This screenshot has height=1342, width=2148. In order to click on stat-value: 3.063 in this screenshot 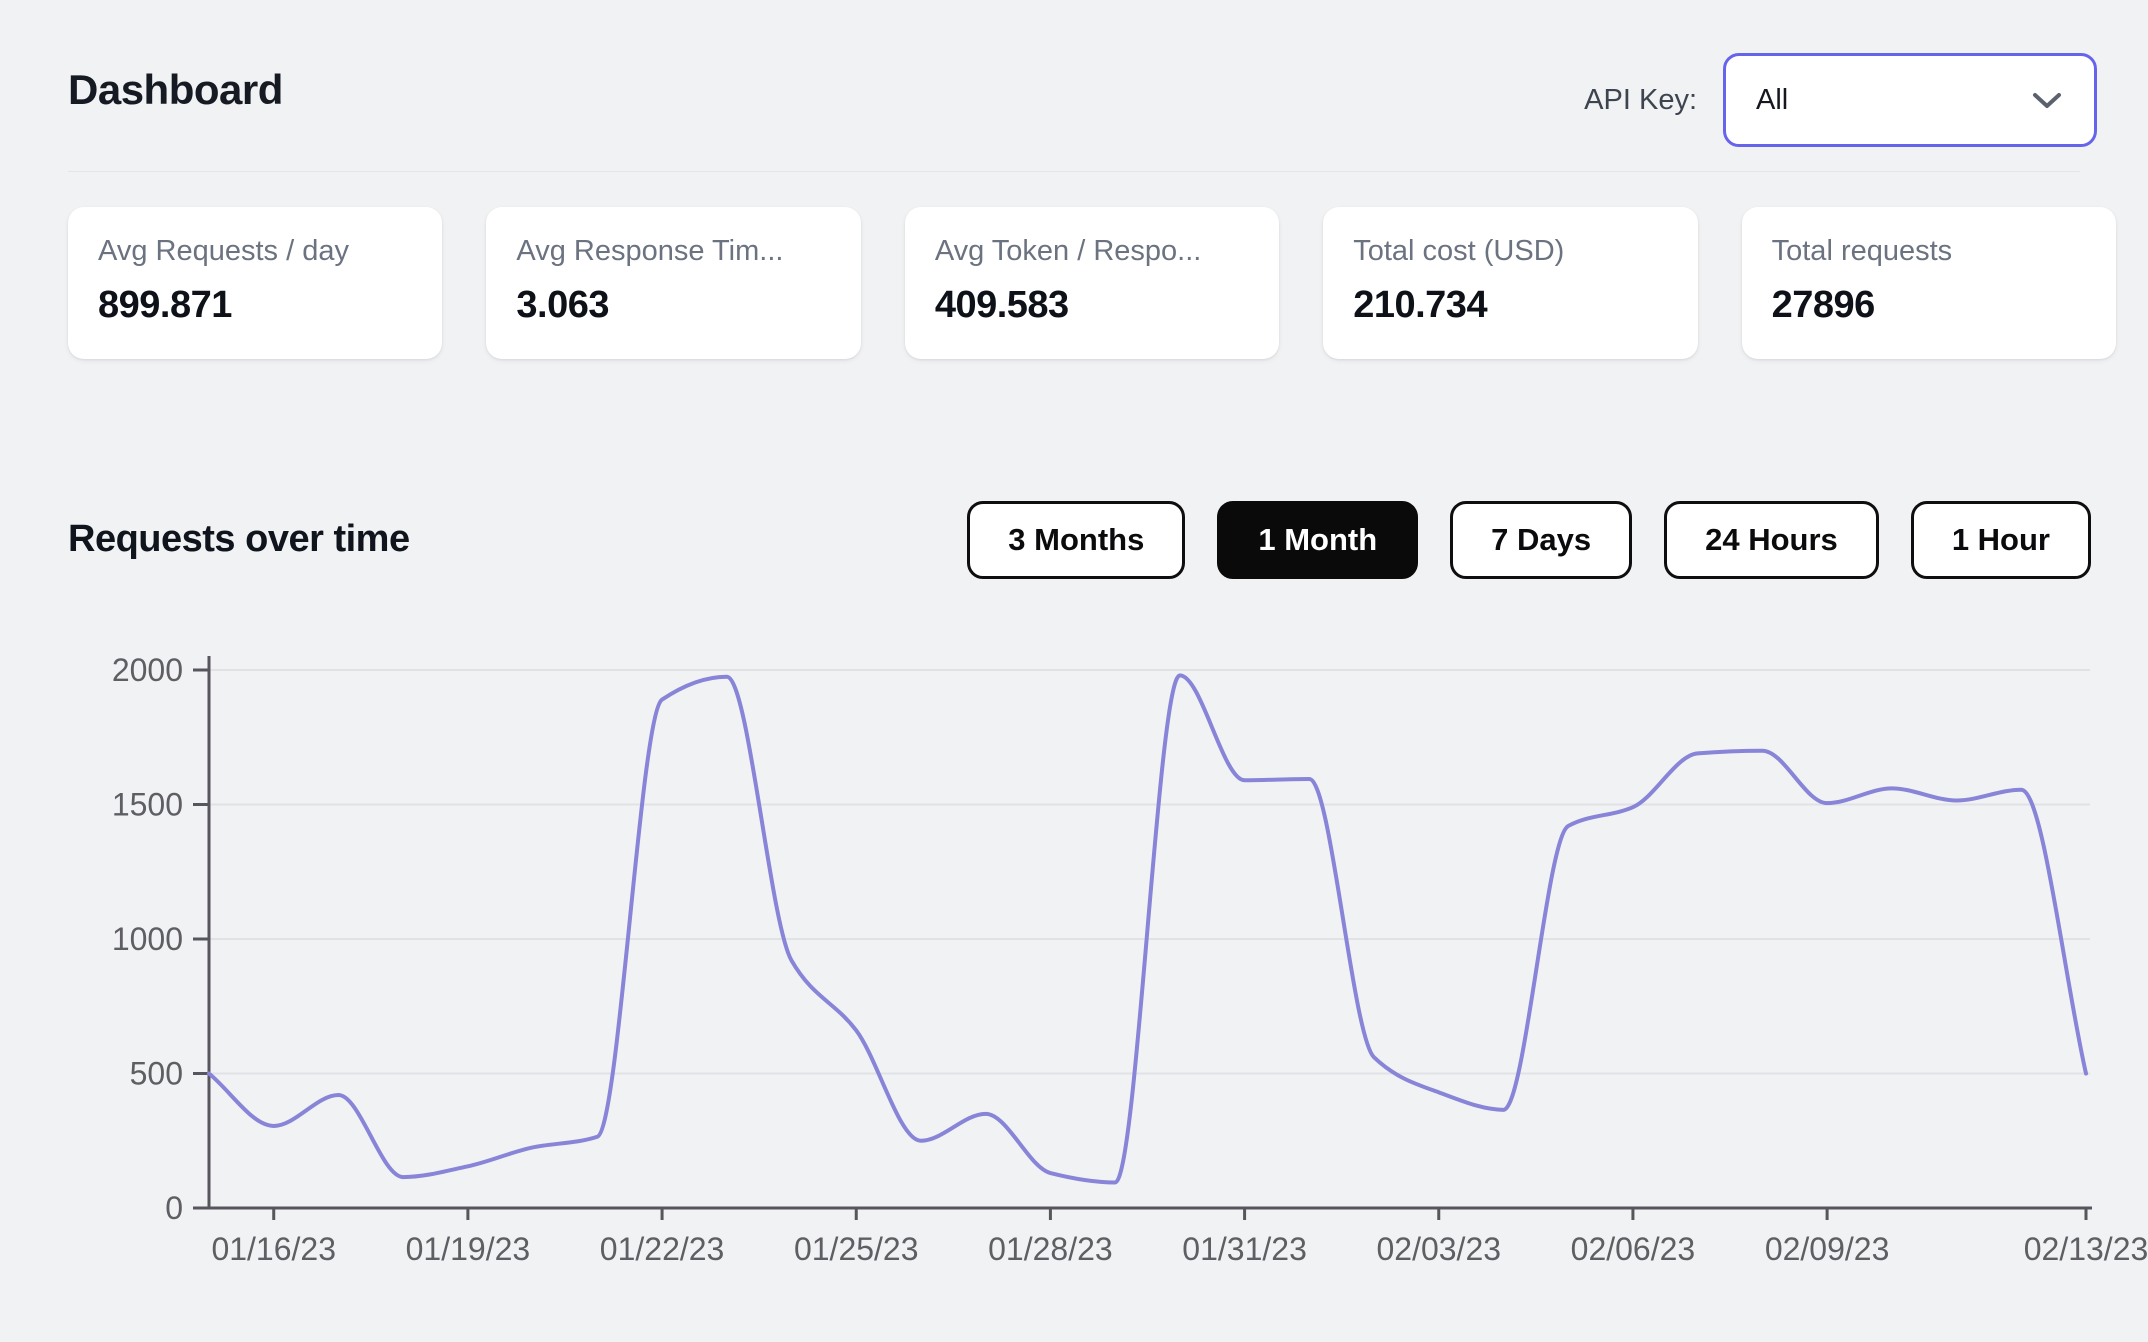, I will do `click(562, 305)`.